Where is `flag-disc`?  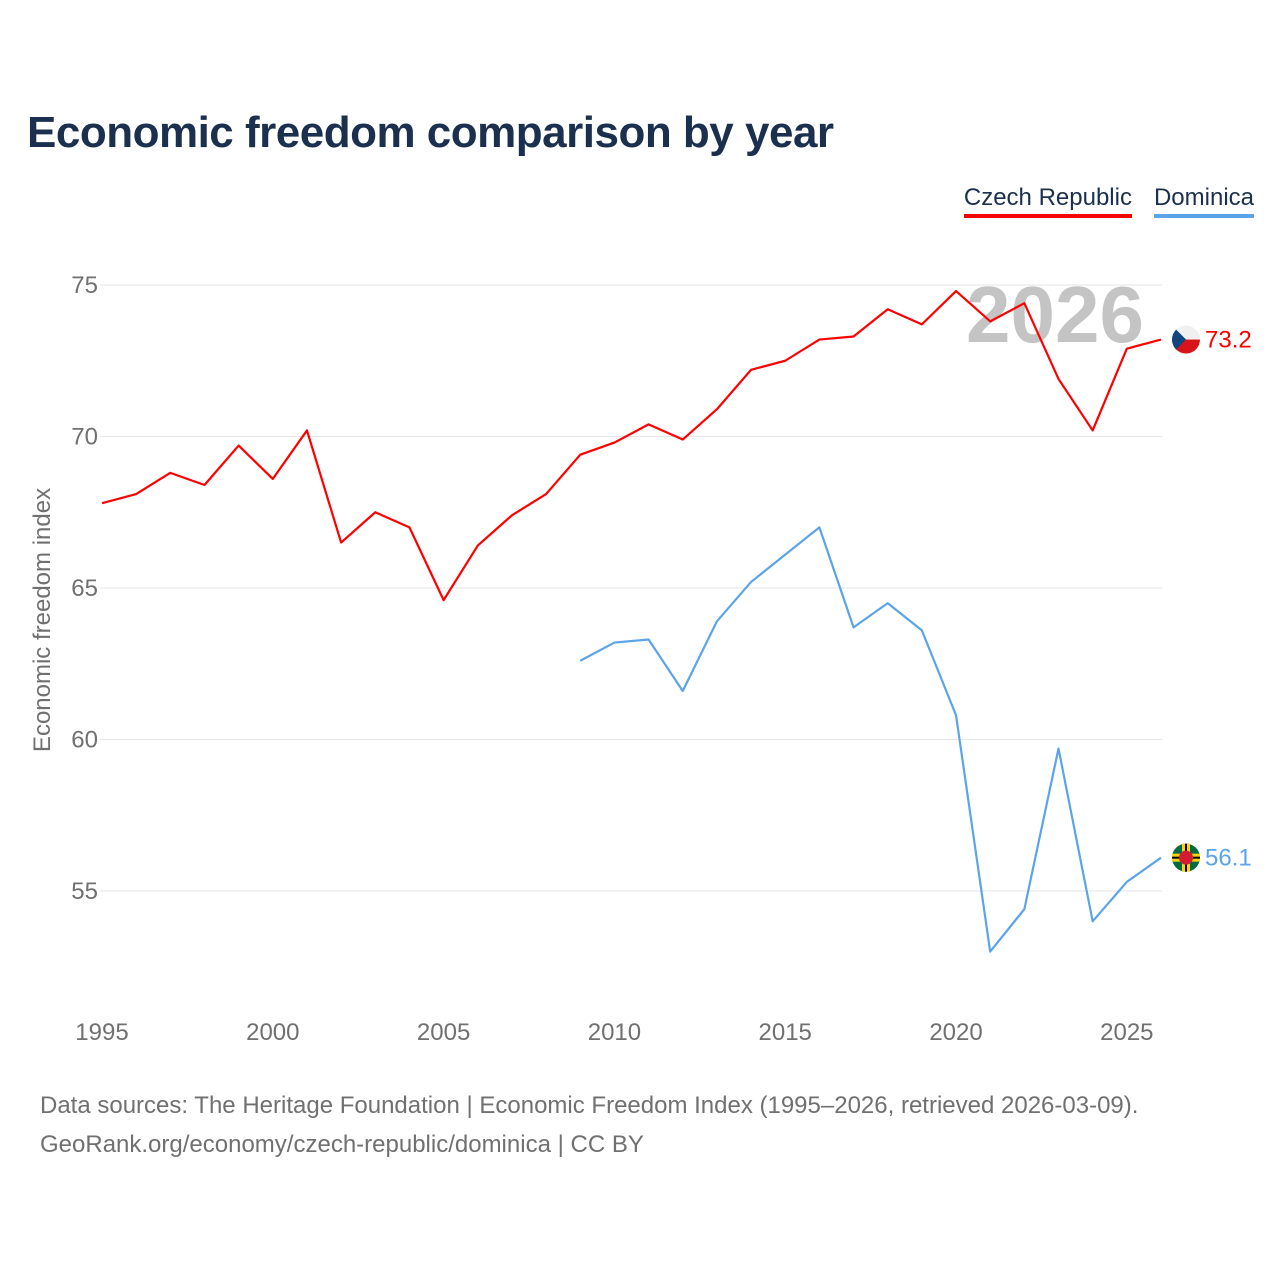 flag-disc is located at coordinates (1186, 857).